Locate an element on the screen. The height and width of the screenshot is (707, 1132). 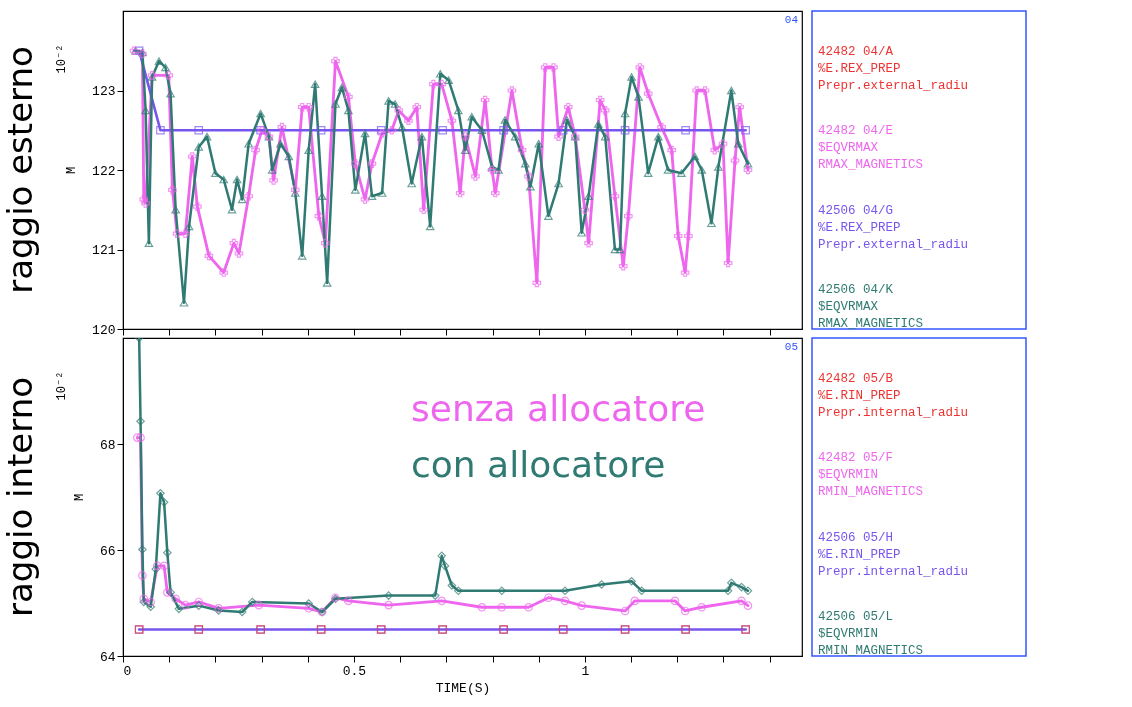
x-tick-label: 0 is located at coordinates (127, 671).